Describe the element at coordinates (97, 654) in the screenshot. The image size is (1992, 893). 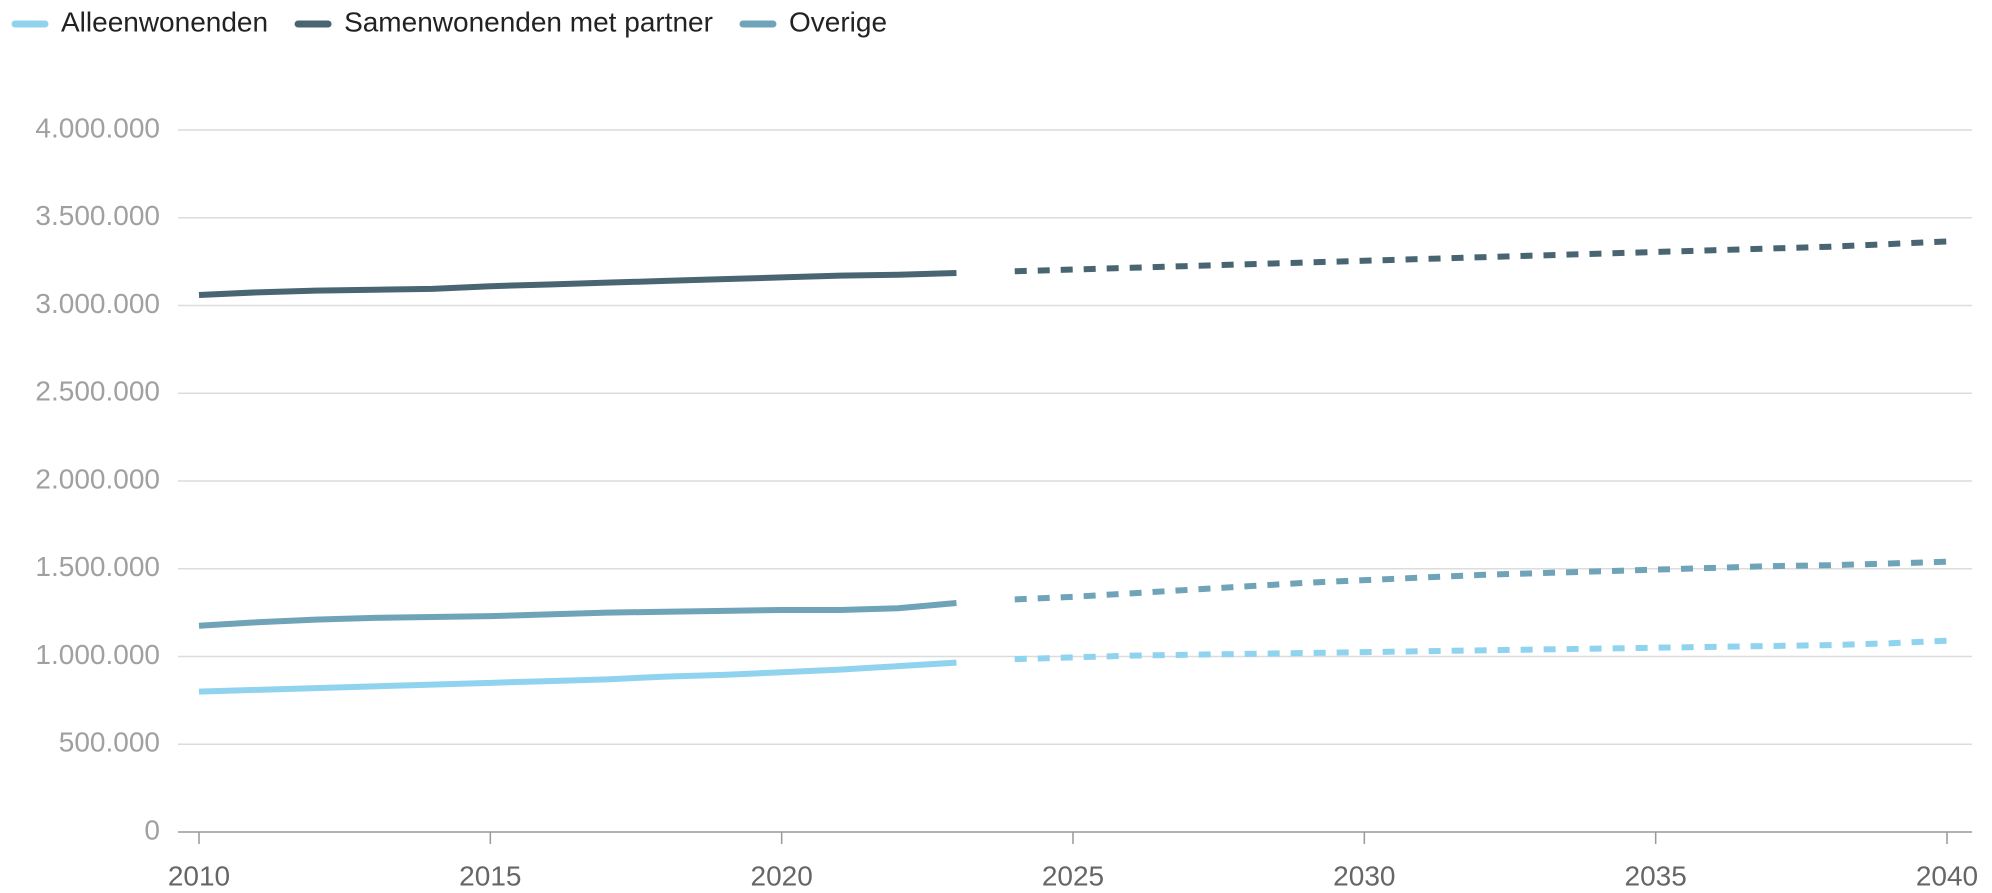
I see `y-tick-label: 1.000.000` at that location.